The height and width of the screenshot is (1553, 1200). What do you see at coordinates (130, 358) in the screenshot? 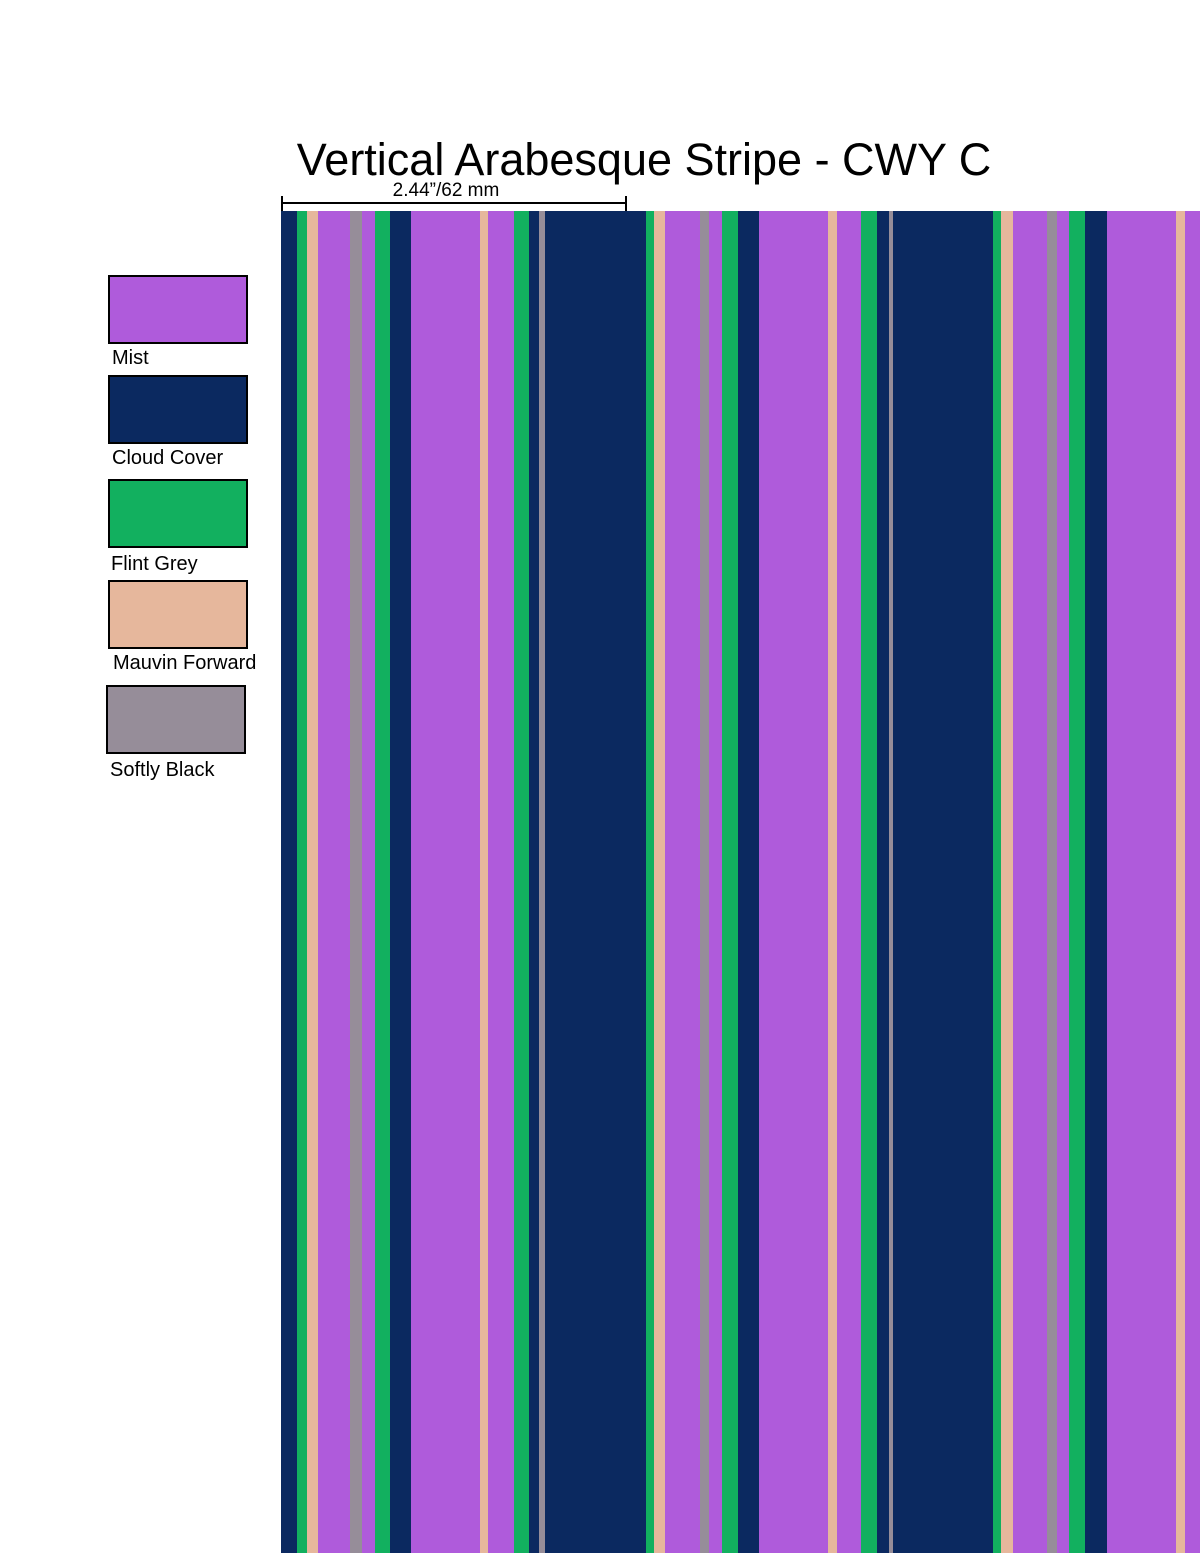
I see `swatch-label-mist: Mist` at bounding box center [130, 358].